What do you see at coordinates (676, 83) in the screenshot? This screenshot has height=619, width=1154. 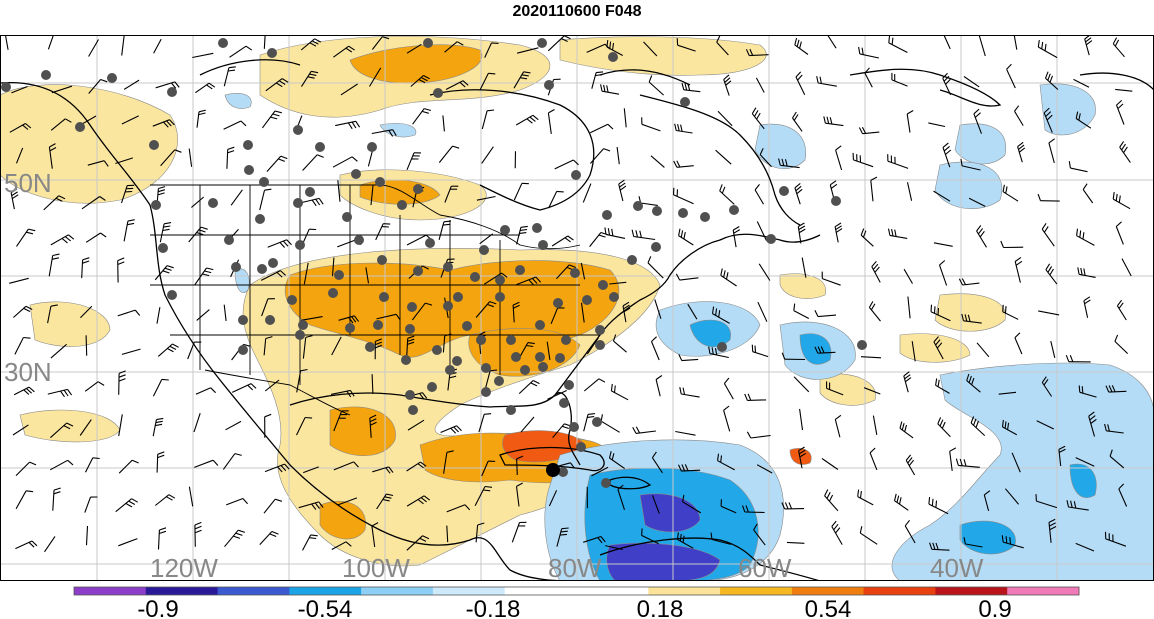 I see `arctic-islands` at bounding box center [676, 83].